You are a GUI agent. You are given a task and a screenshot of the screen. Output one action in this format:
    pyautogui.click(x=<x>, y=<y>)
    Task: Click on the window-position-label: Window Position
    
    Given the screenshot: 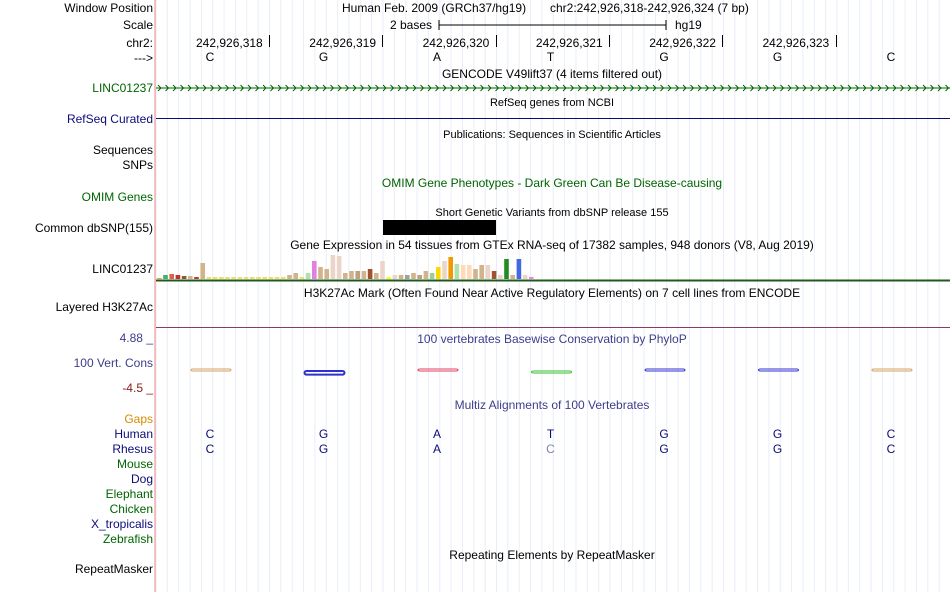 What is the action you would take?
    pyautogui.click(x=108, y=8)
    